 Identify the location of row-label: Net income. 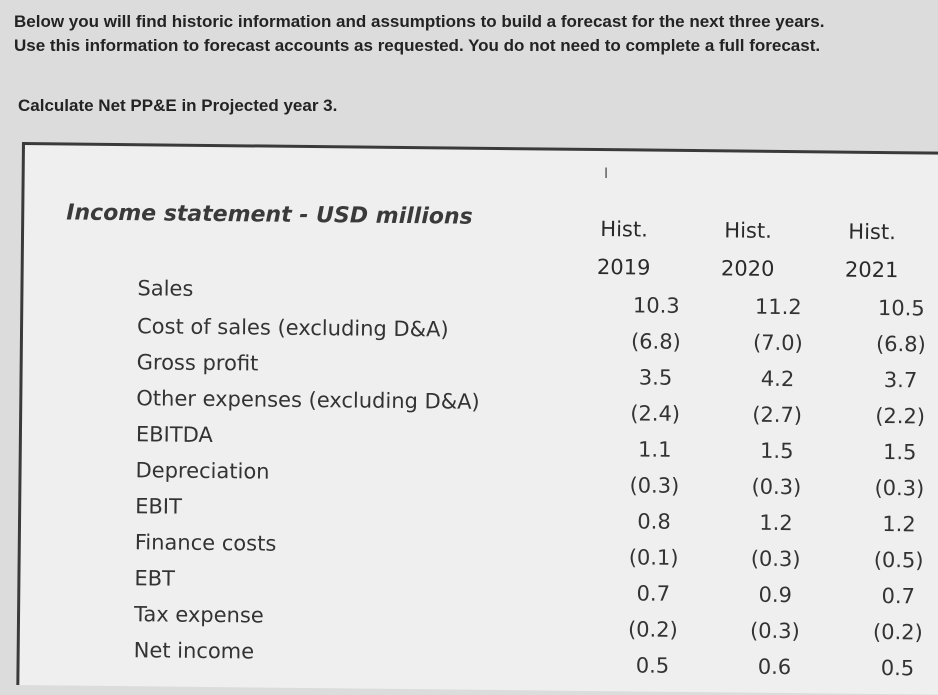
(194, 651).